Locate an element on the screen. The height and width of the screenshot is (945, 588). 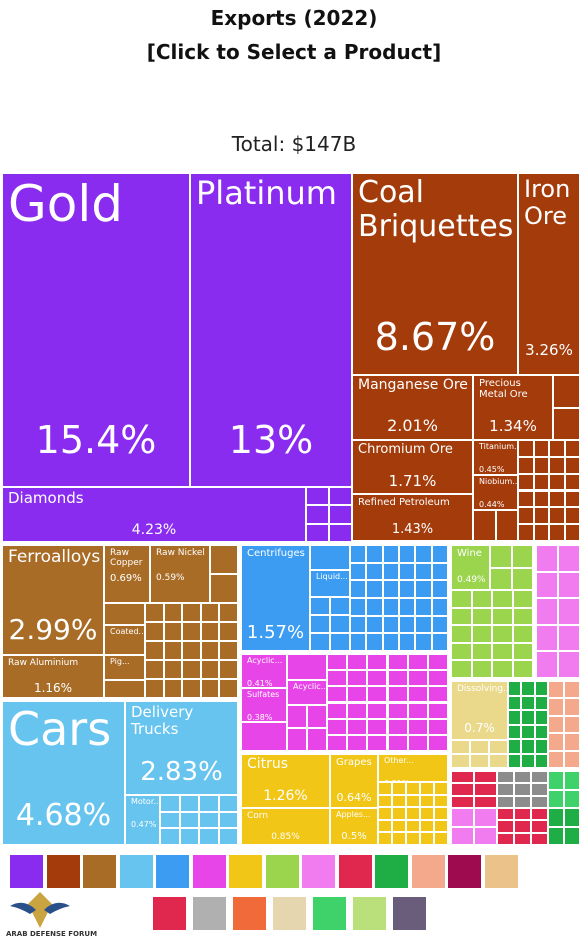
tile: Titanium... 0.45% is located at coordinates (495, 457).